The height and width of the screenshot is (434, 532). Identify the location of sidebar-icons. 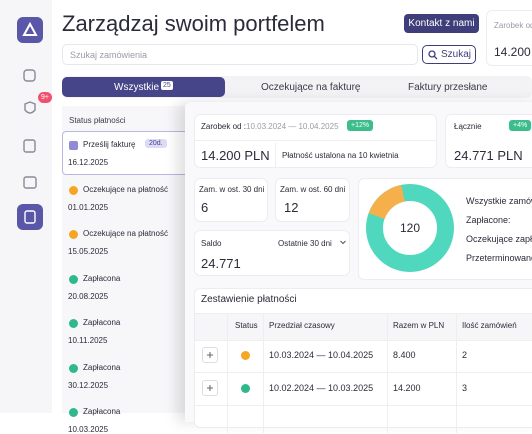
(30, 123).